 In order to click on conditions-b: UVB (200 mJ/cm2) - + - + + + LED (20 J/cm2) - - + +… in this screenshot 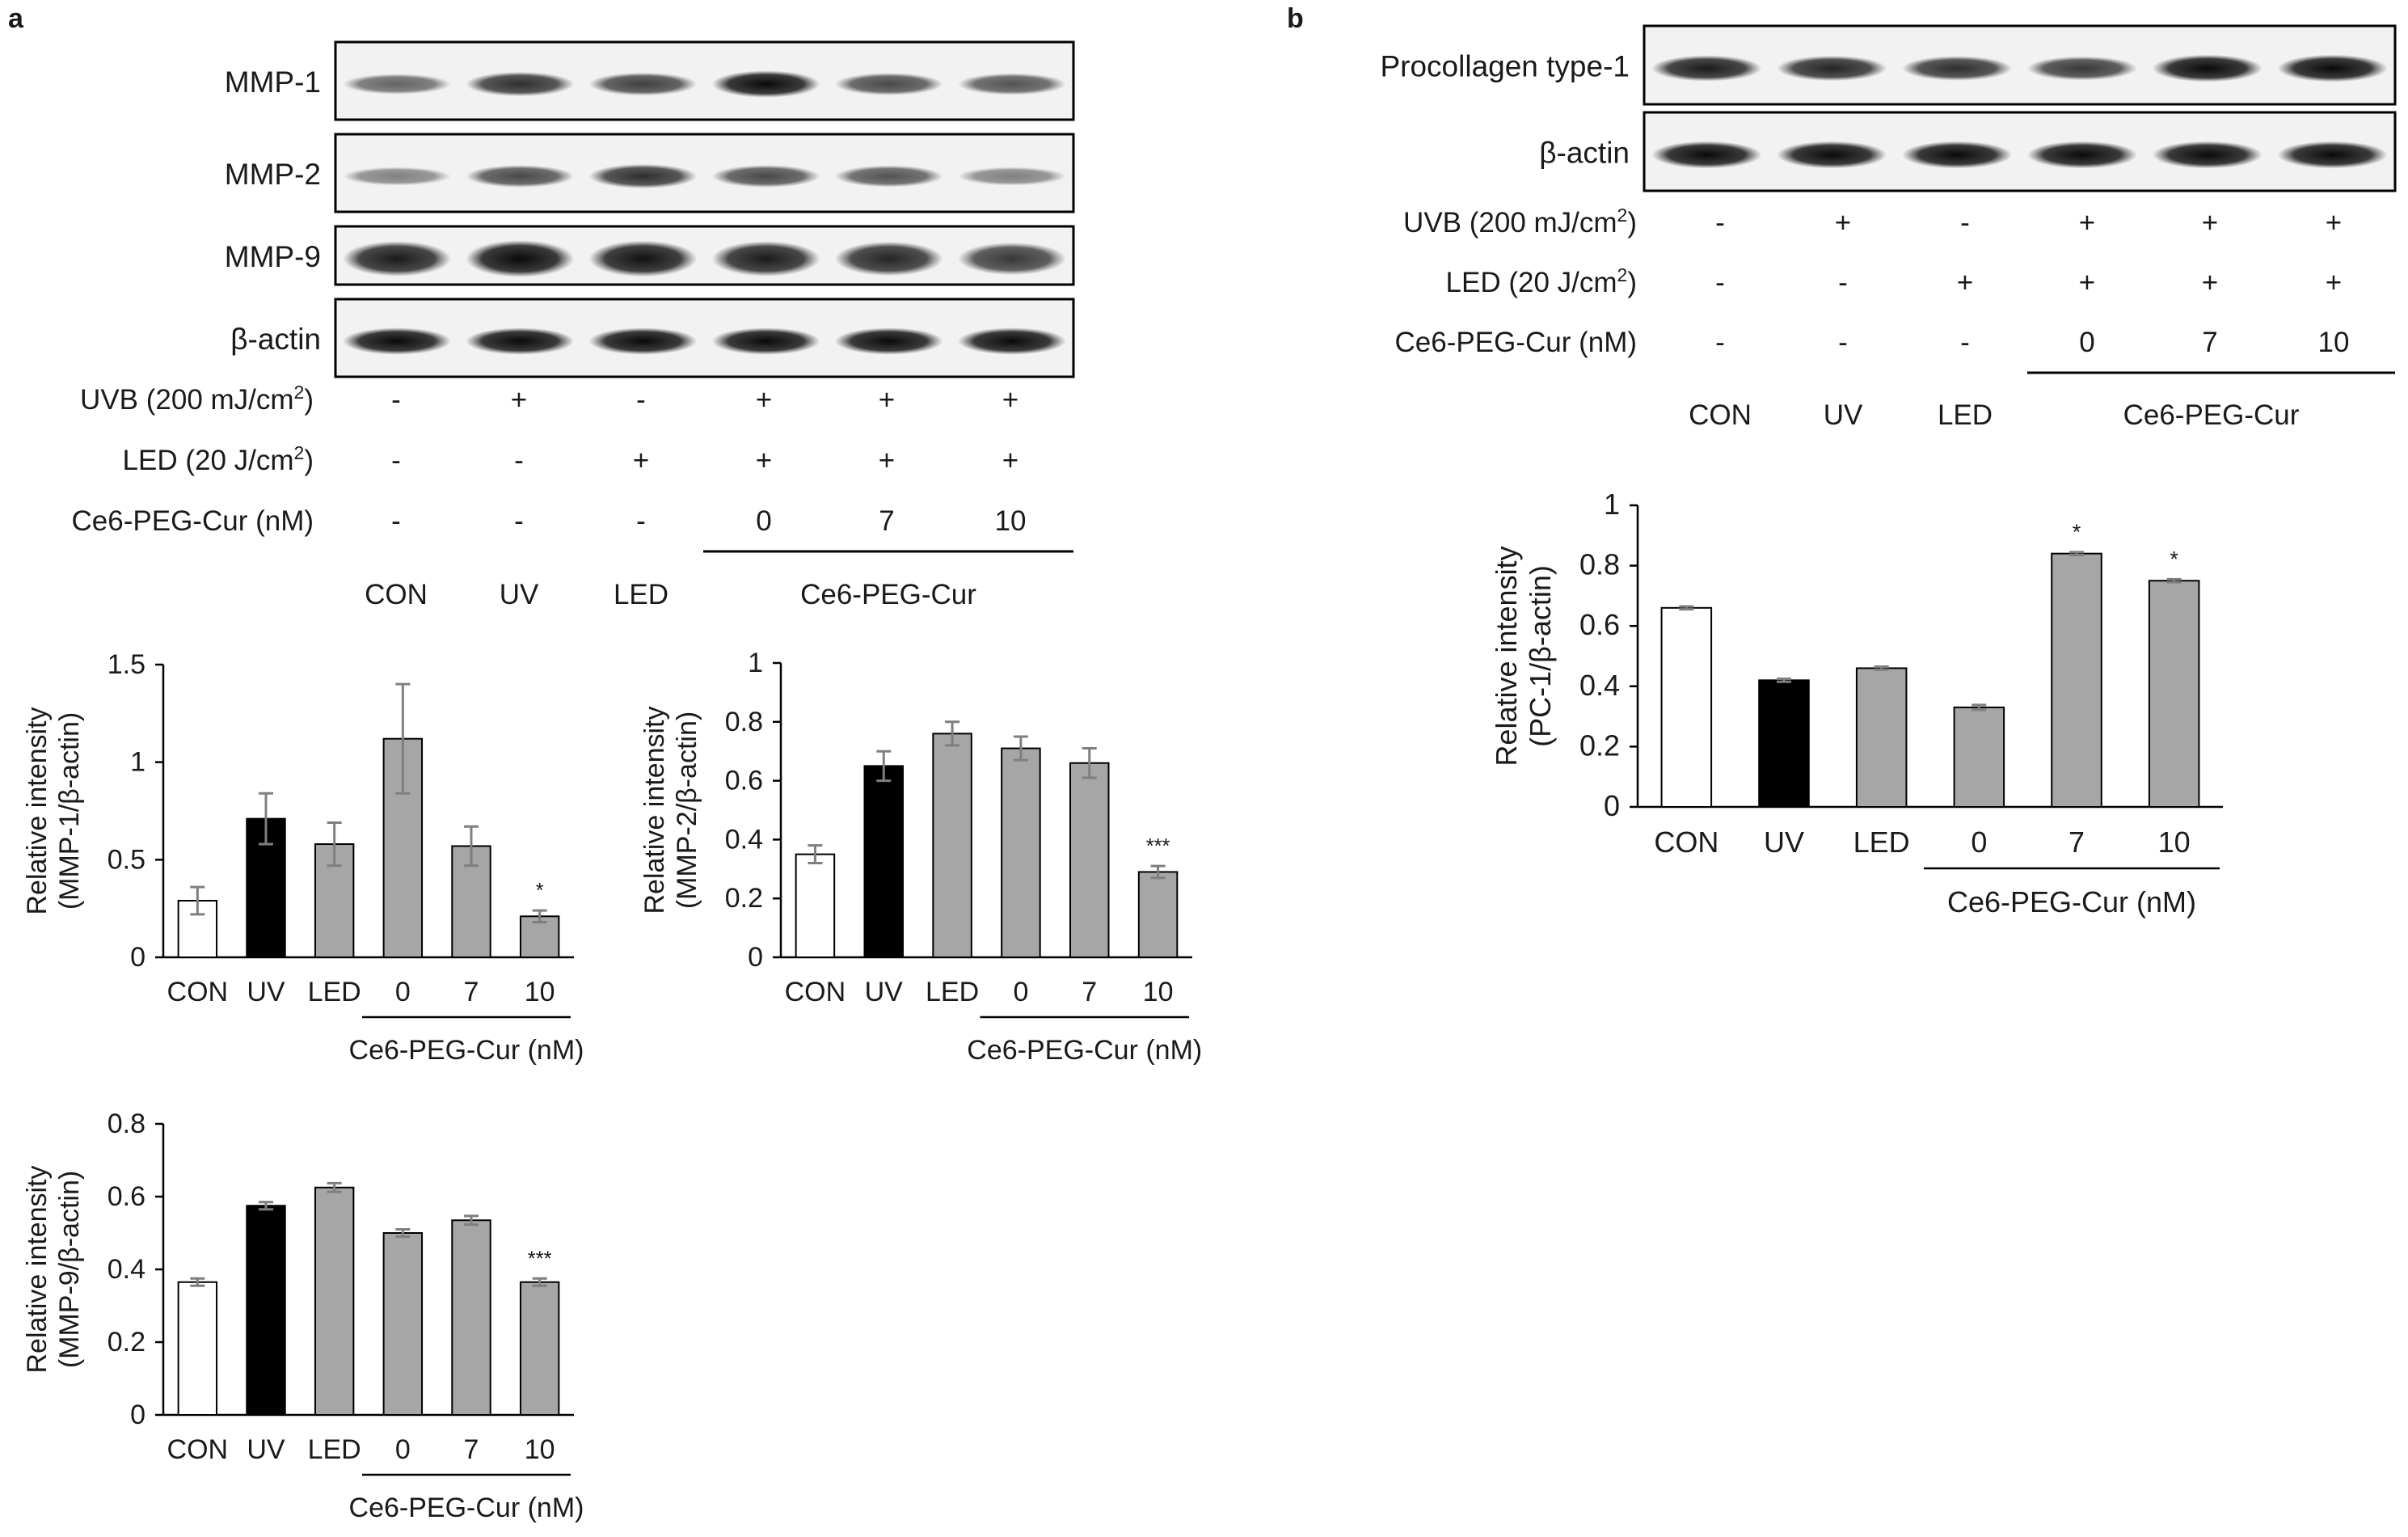, I will do `click(1895, 318)`.